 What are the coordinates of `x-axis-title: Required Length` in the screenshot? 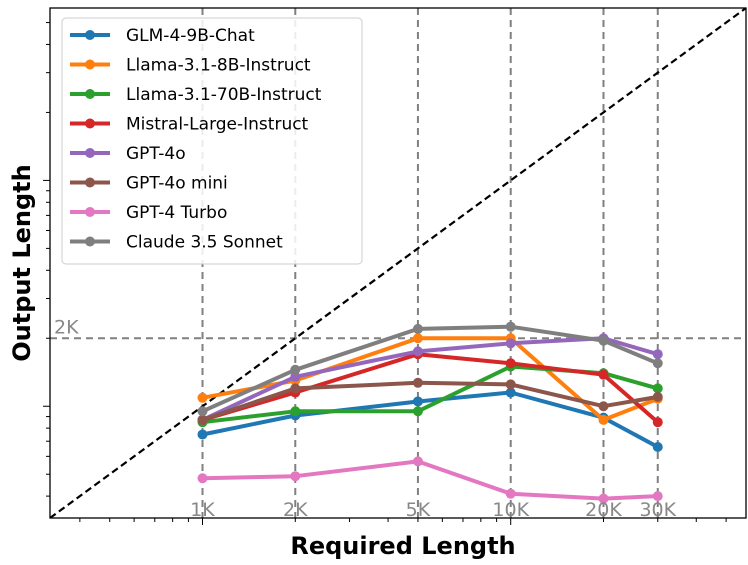 It's located at (402, 546).